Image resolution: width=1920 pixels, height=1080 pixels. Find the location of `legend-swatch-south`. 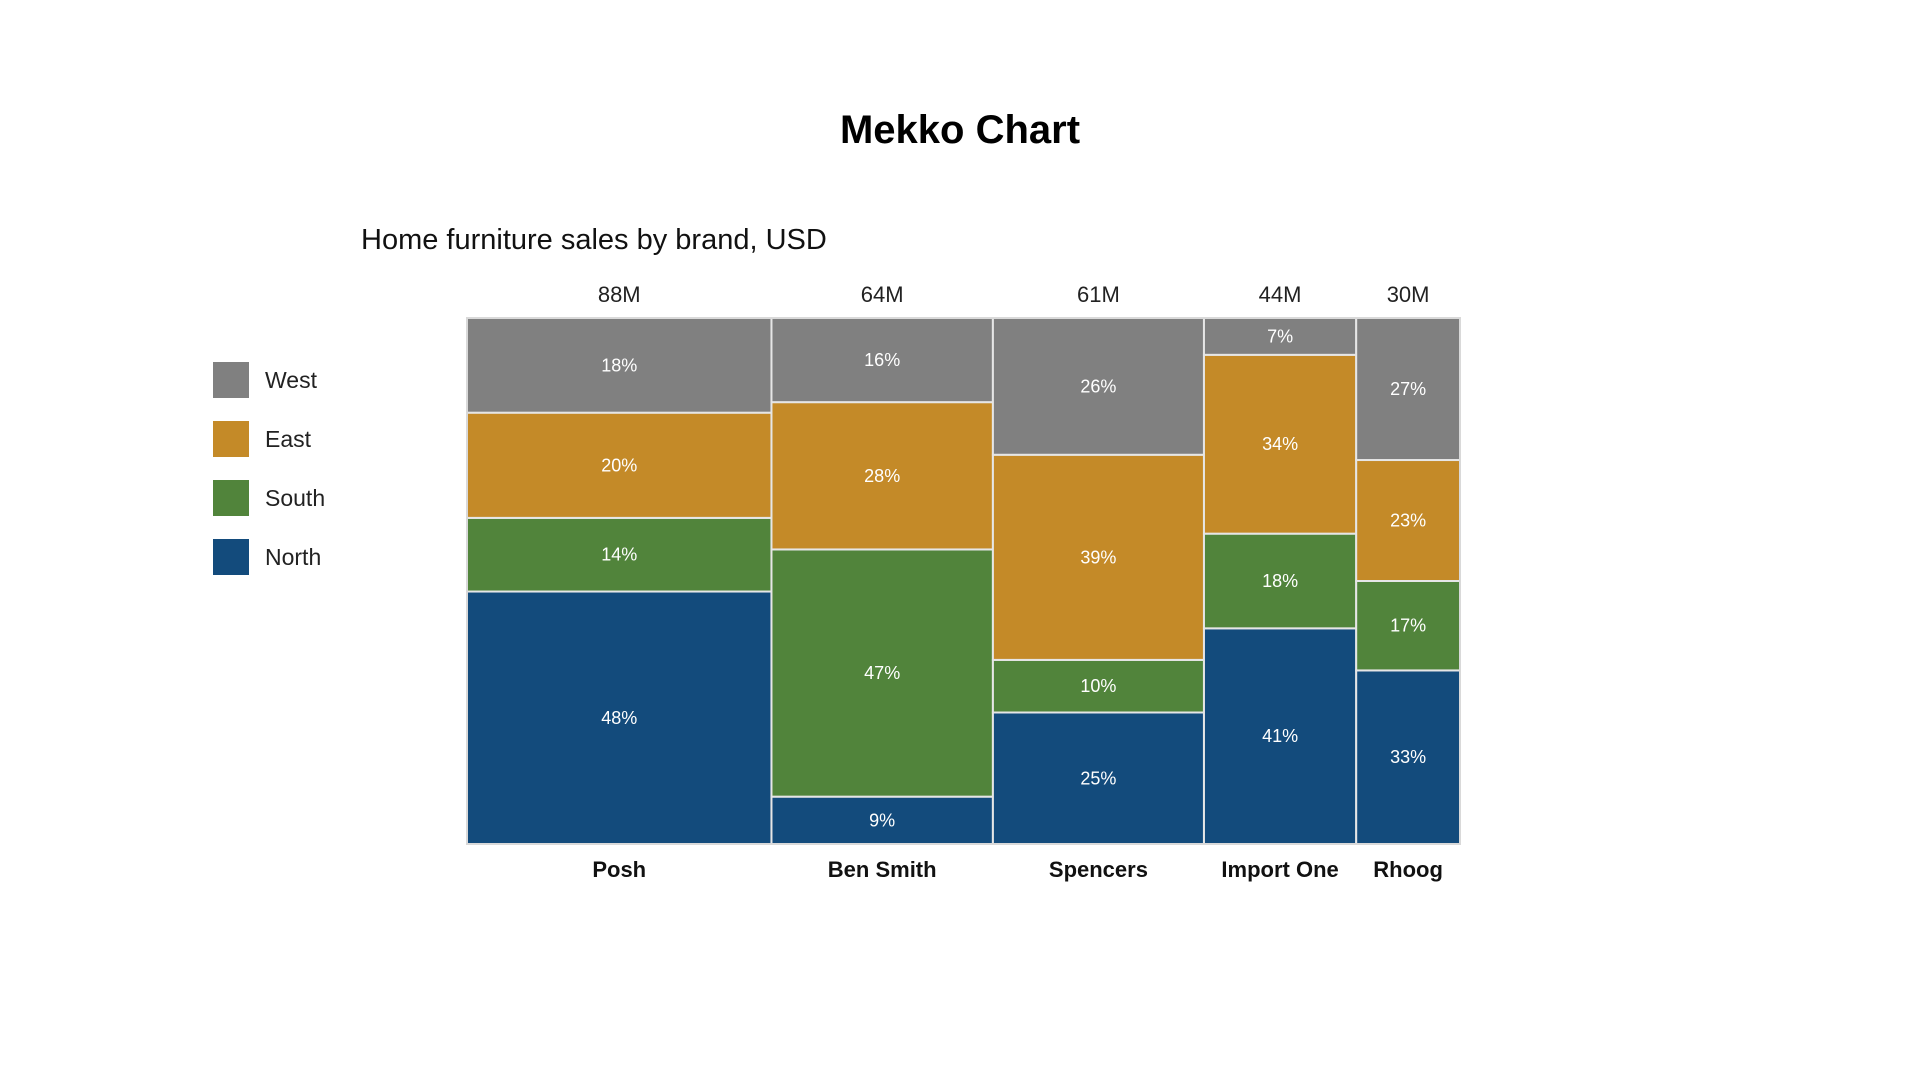

legend-swatch-south is located at coordinates (231, 498).